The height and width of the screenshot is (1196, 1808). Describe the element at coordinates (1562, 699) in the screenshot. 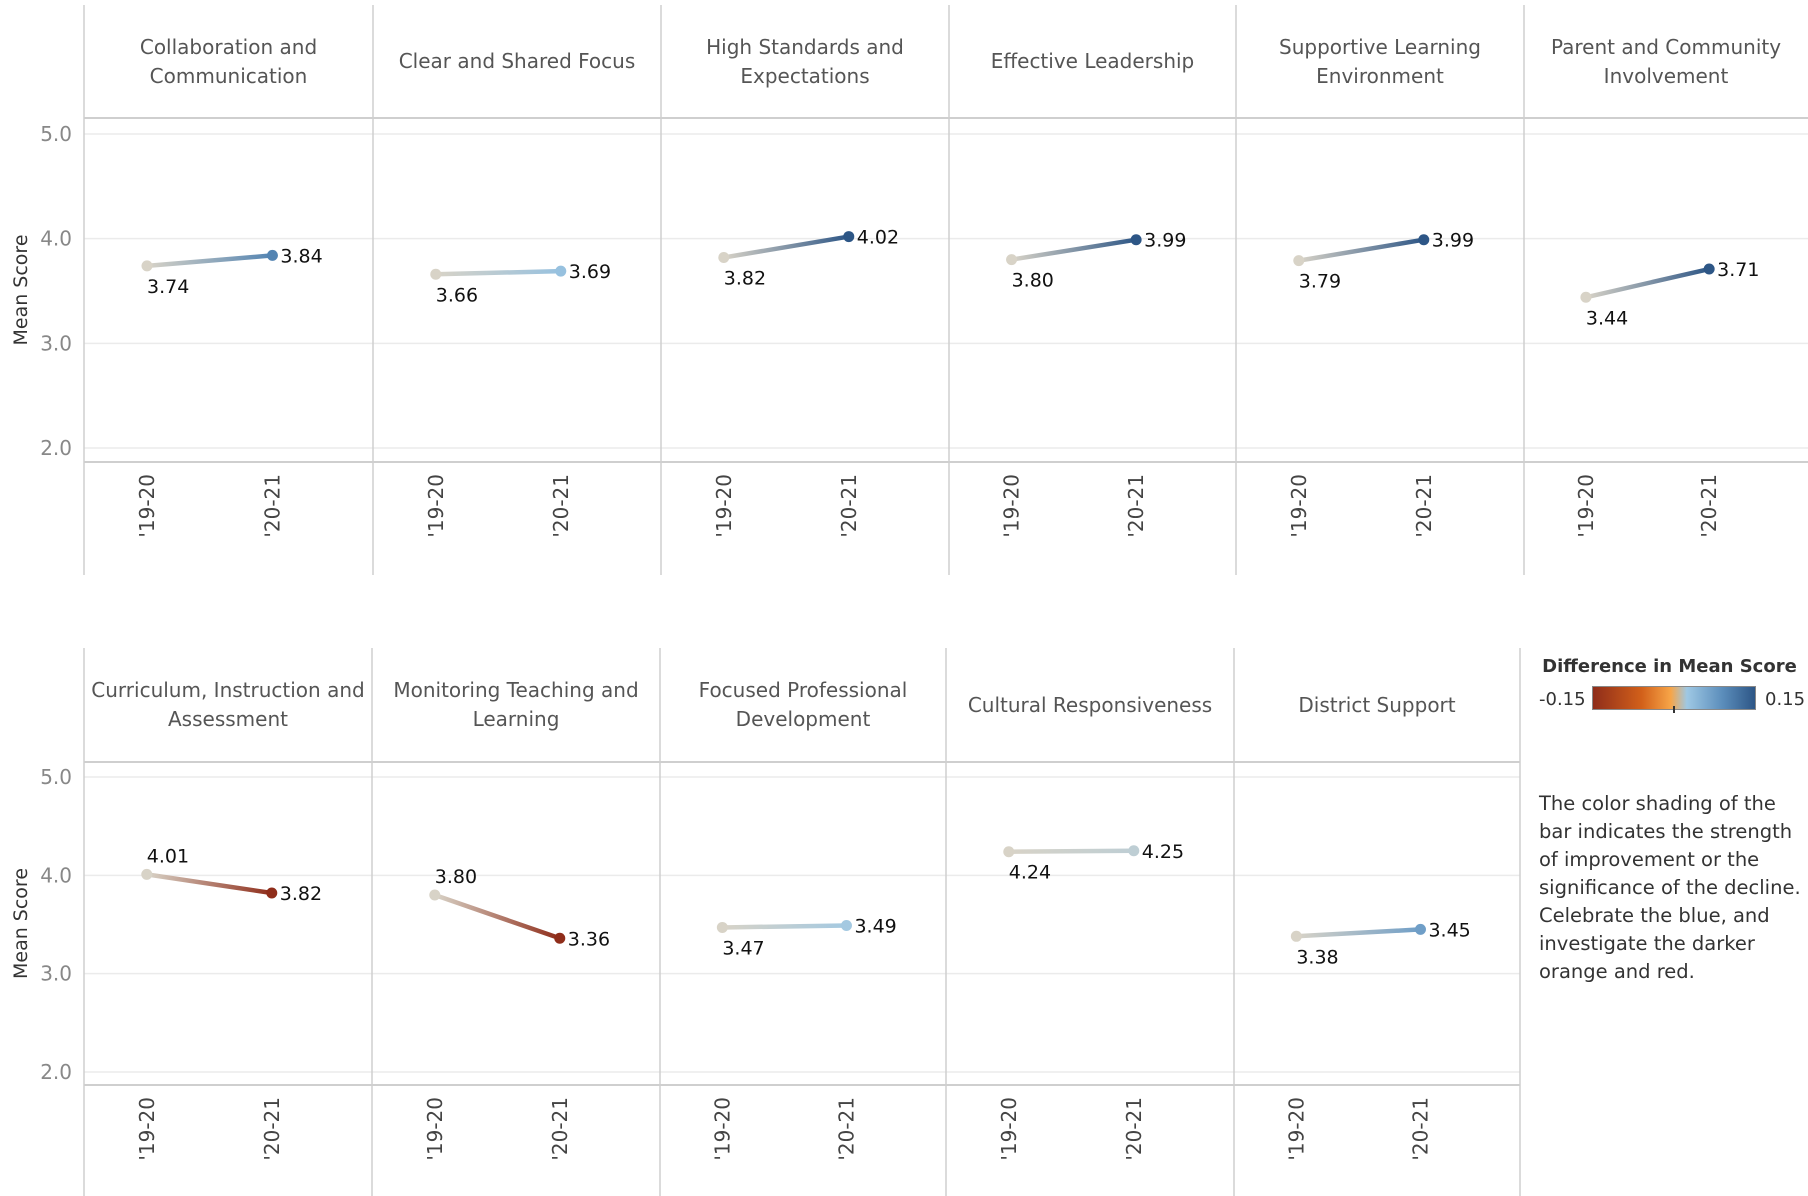

I see `legend-min-label: -0.15` at that location.